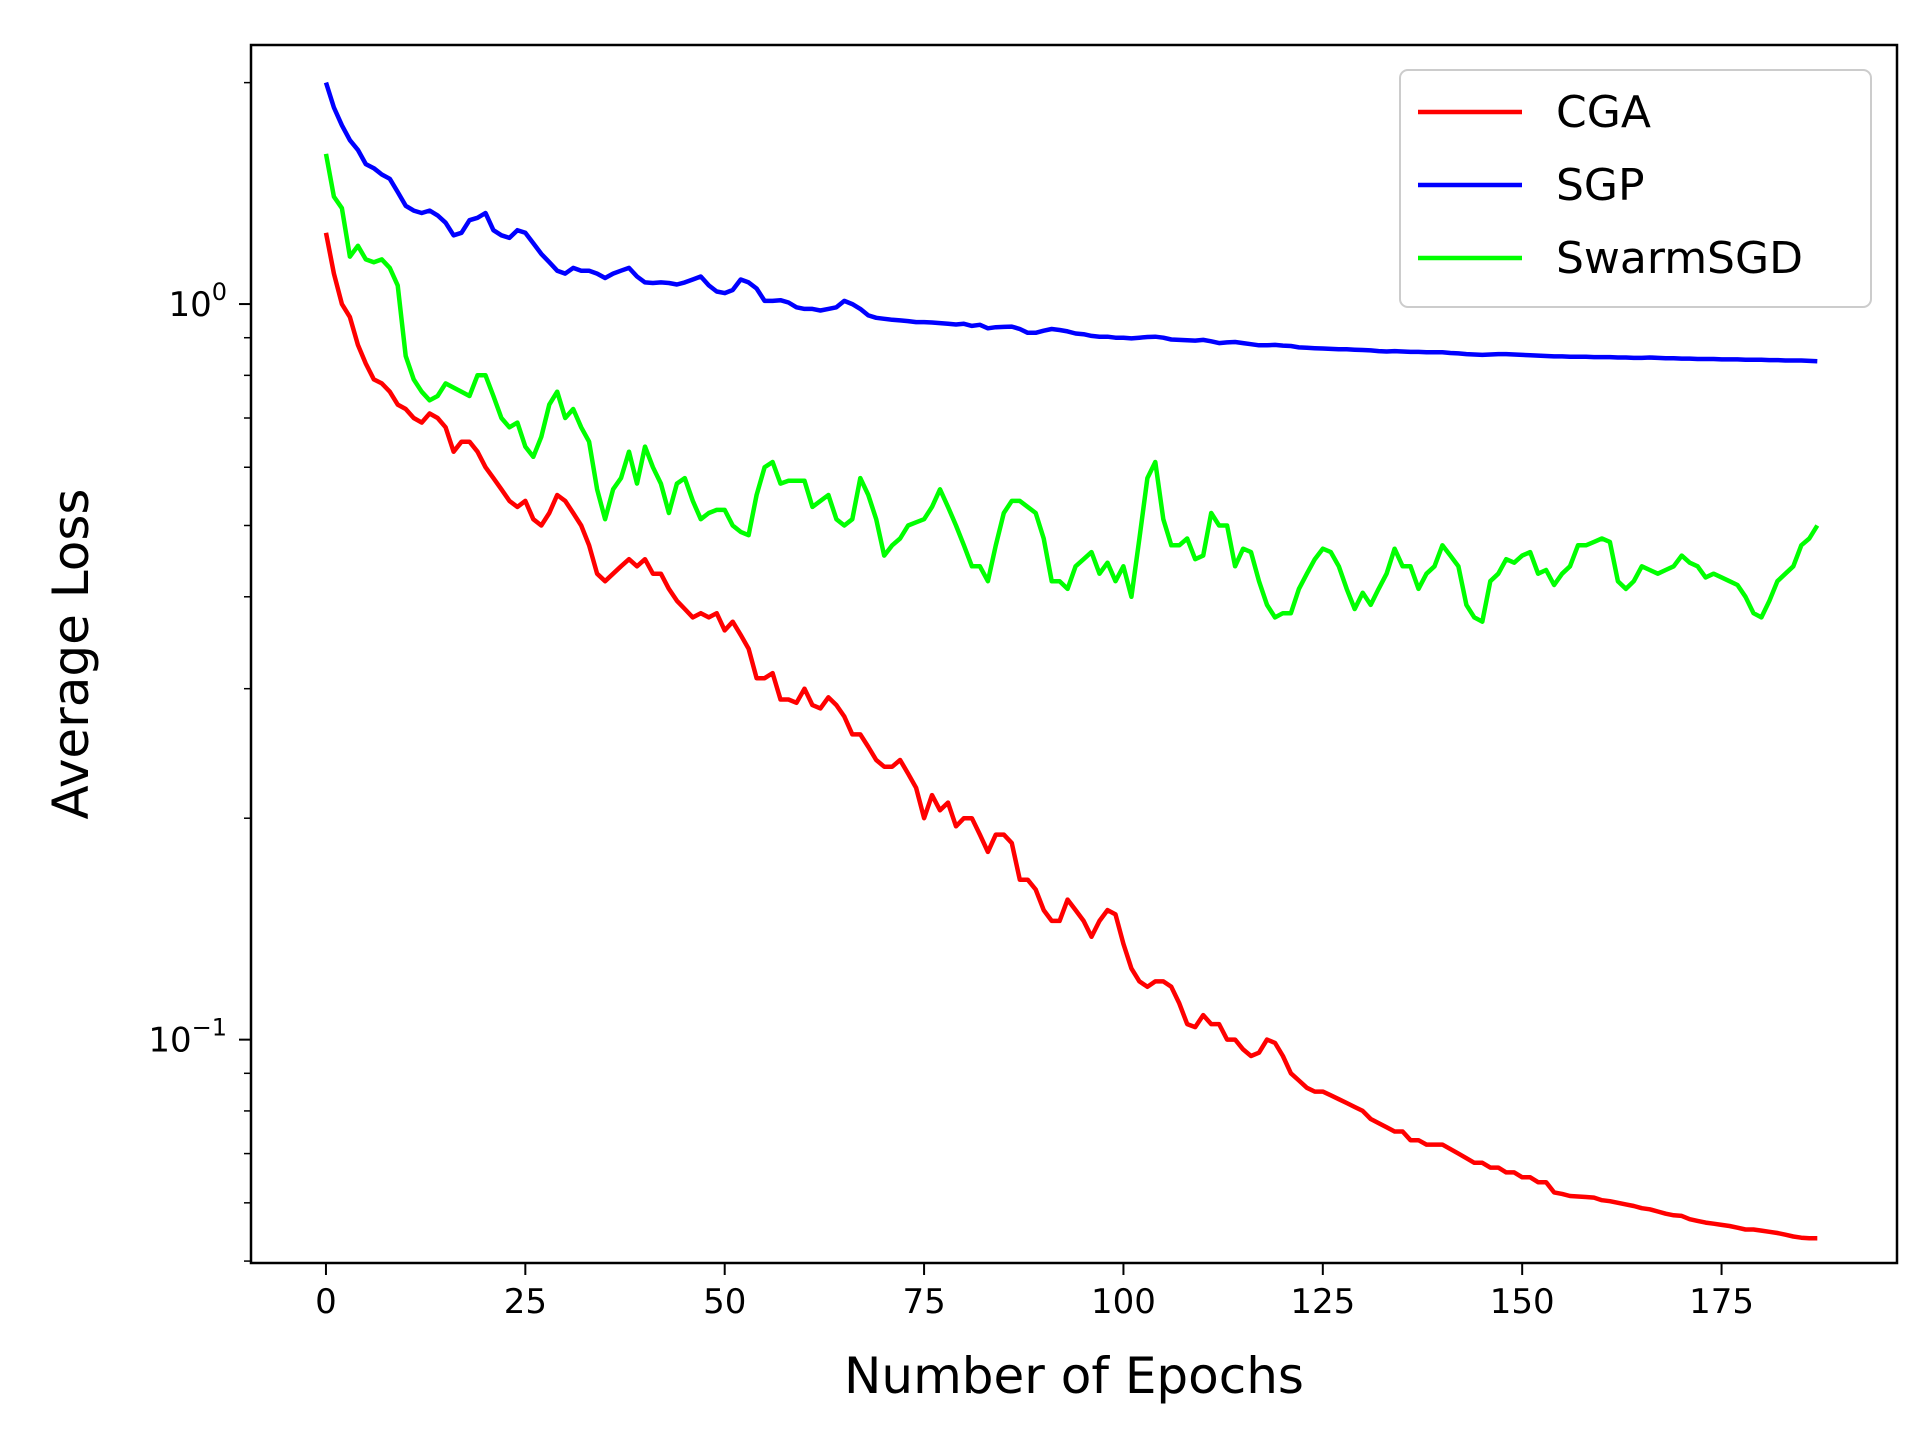 This screenshot has height=1440, width=1920. Describe the element at coordinates (1322, 1302) in the screenshot. I see `x-tick-label: 125` at that location.